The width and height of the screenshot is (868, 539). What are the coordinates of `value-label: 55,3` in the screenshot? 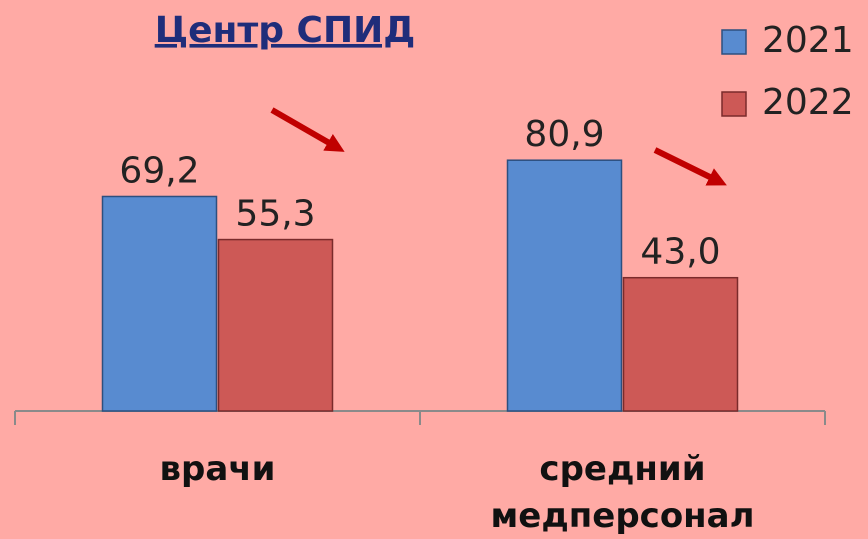 It's located at (275, 214).